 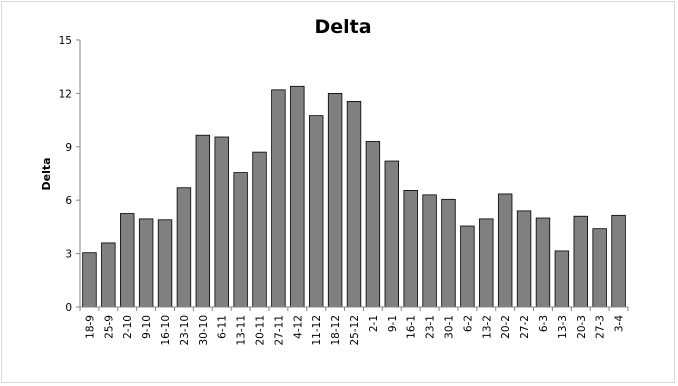 What do you see at coordinates (65, 94) in the screenshot?
I see `y-tick-label: 12` at bounding box center [65, 94].